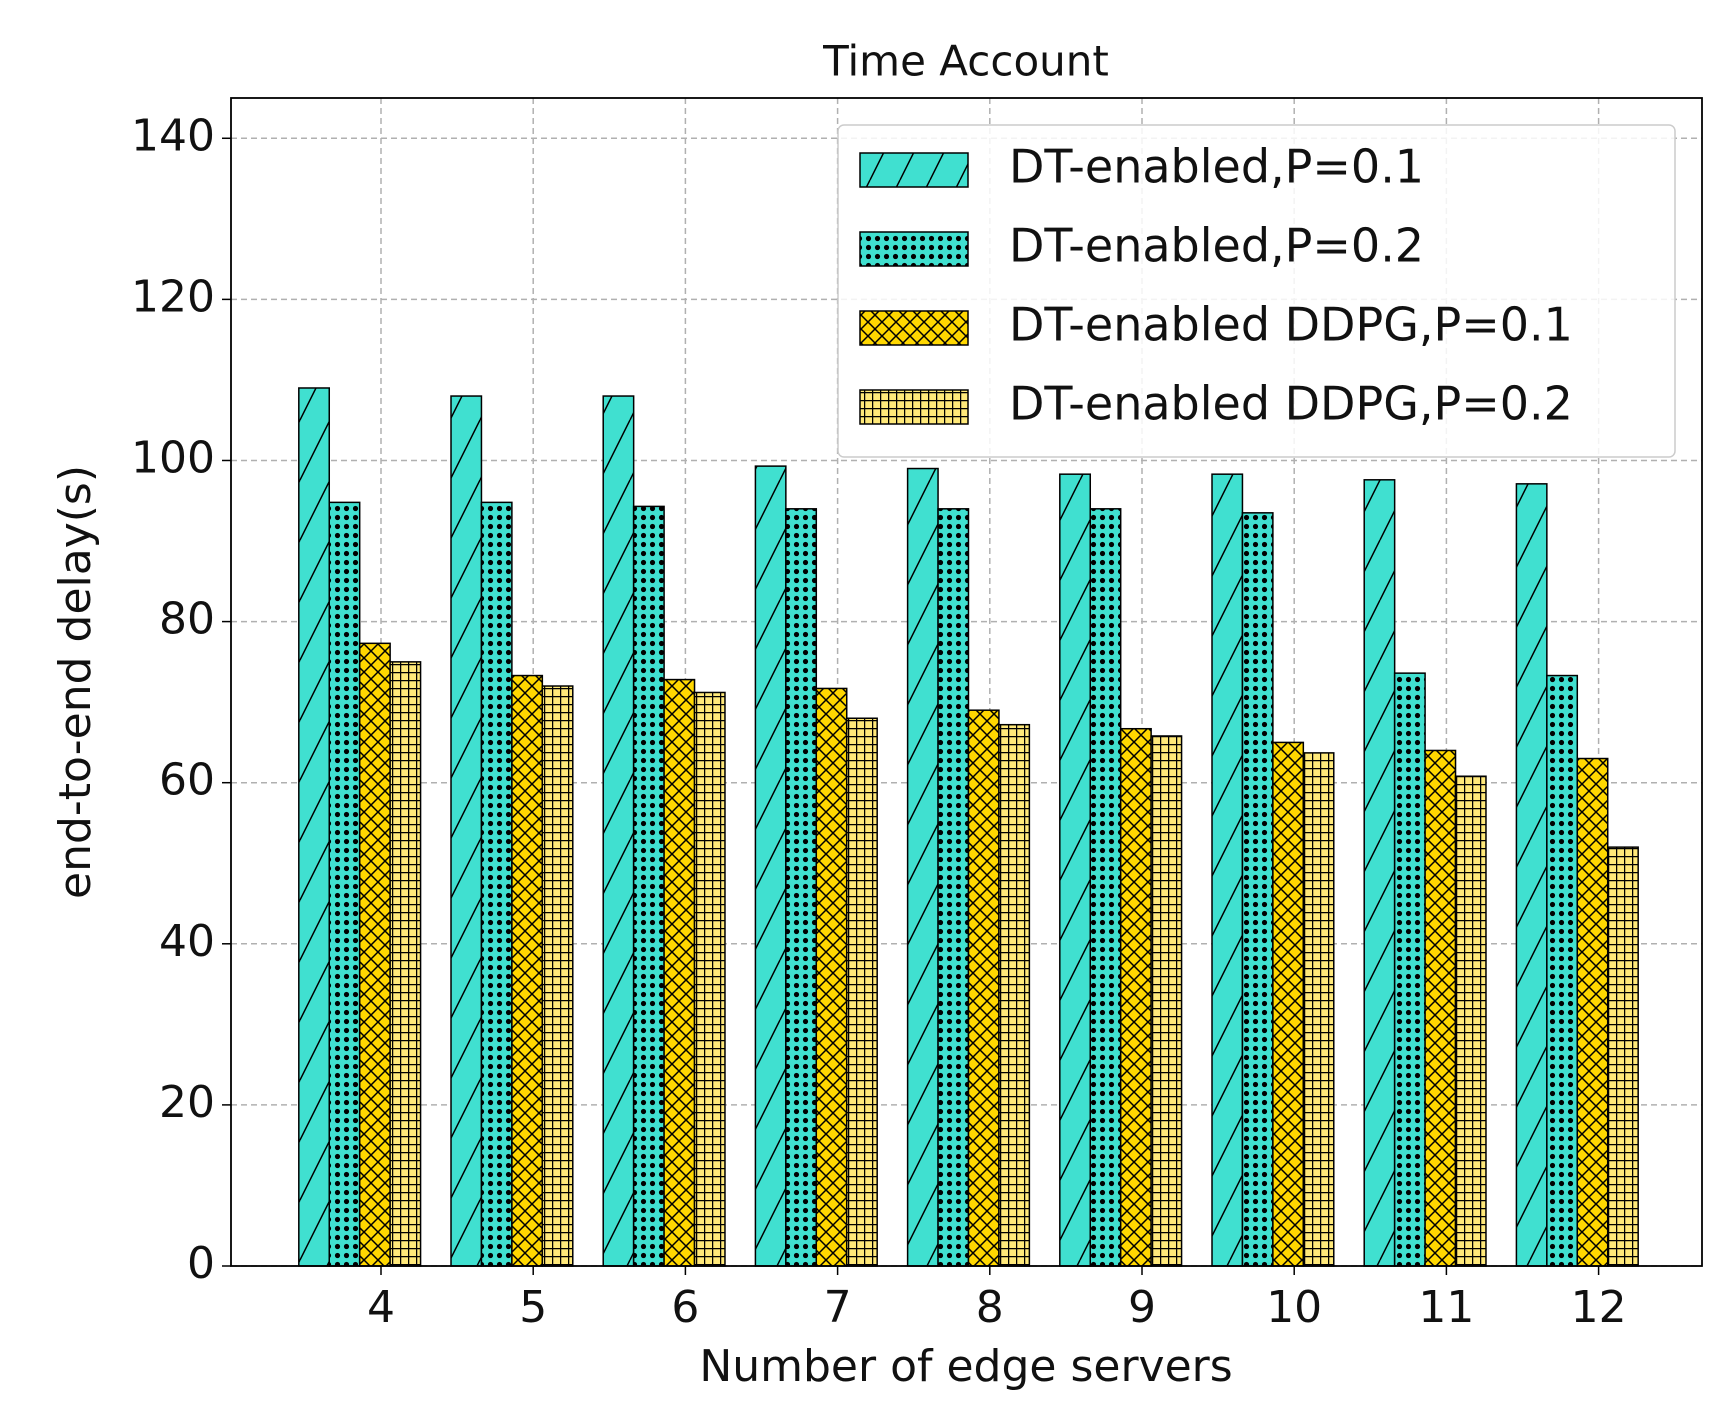 The height and width of the screenshot is (1413, 1730). Describe the element at coordinates (1599, 1307) in the screenshot. I see `x-tick-label: 12` at that location.